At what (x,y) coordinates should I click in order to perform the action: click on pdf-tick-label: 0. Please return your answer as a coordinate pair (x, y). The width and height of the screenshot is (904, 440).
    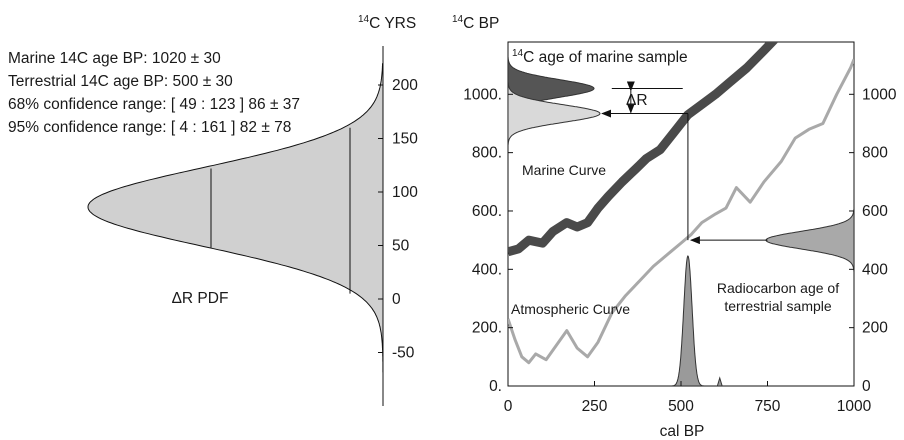
    Looking at the image, I should click on (396, 299).